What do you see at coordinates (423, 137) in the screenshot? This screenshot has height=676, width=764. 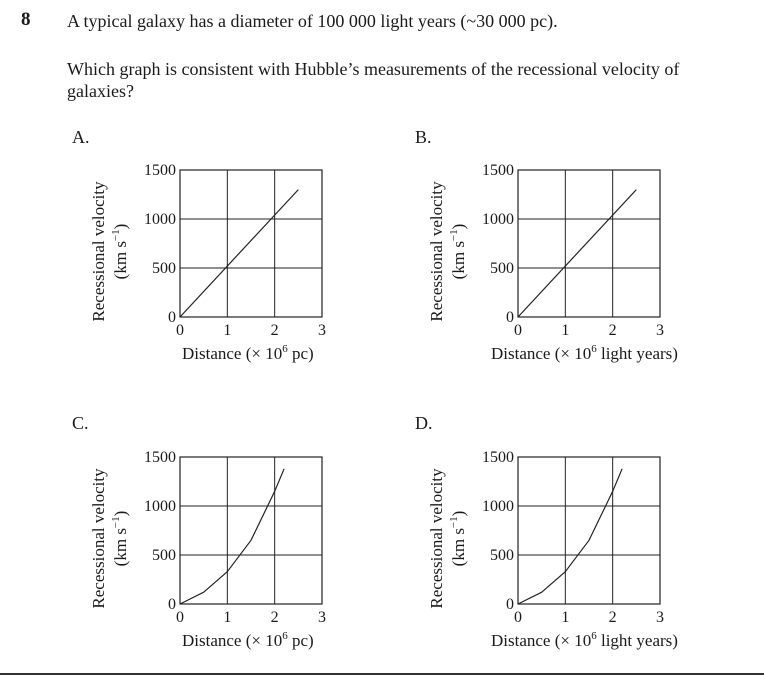 I see `option-b-label: B.` at bounding box center [423, 137].